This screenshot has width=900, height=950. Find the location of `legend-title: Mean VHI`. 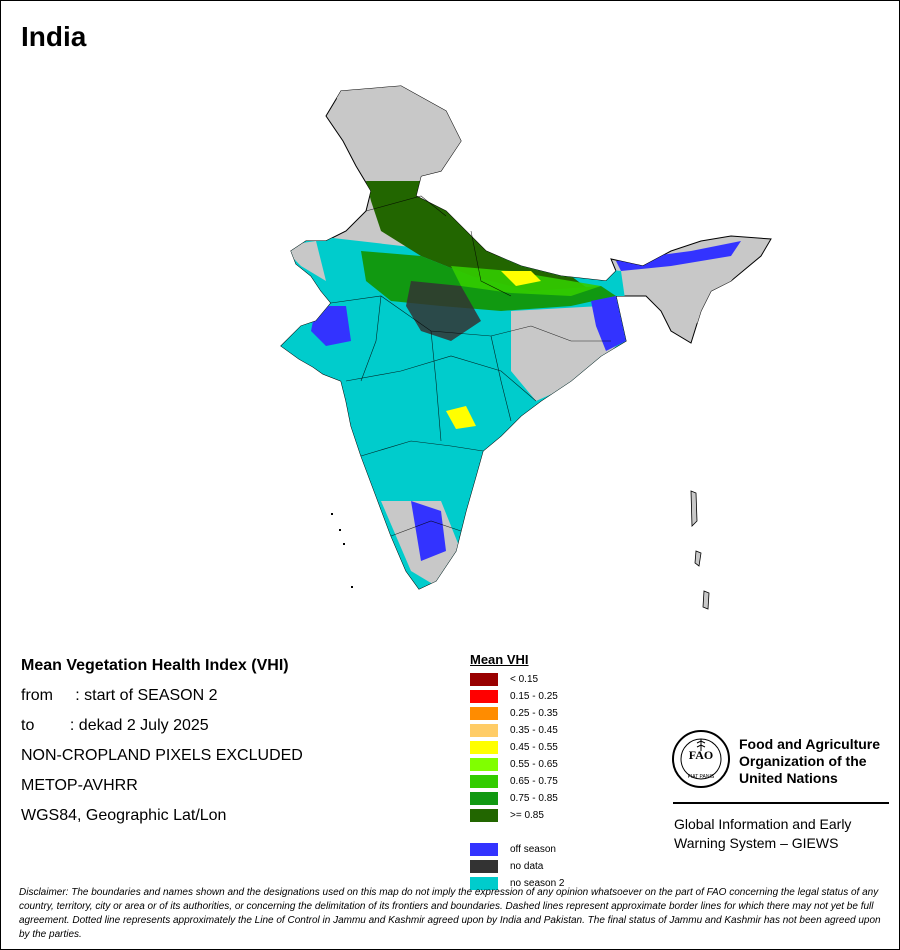

legend-title: Mean VHI is located at coordinates (499, 659).